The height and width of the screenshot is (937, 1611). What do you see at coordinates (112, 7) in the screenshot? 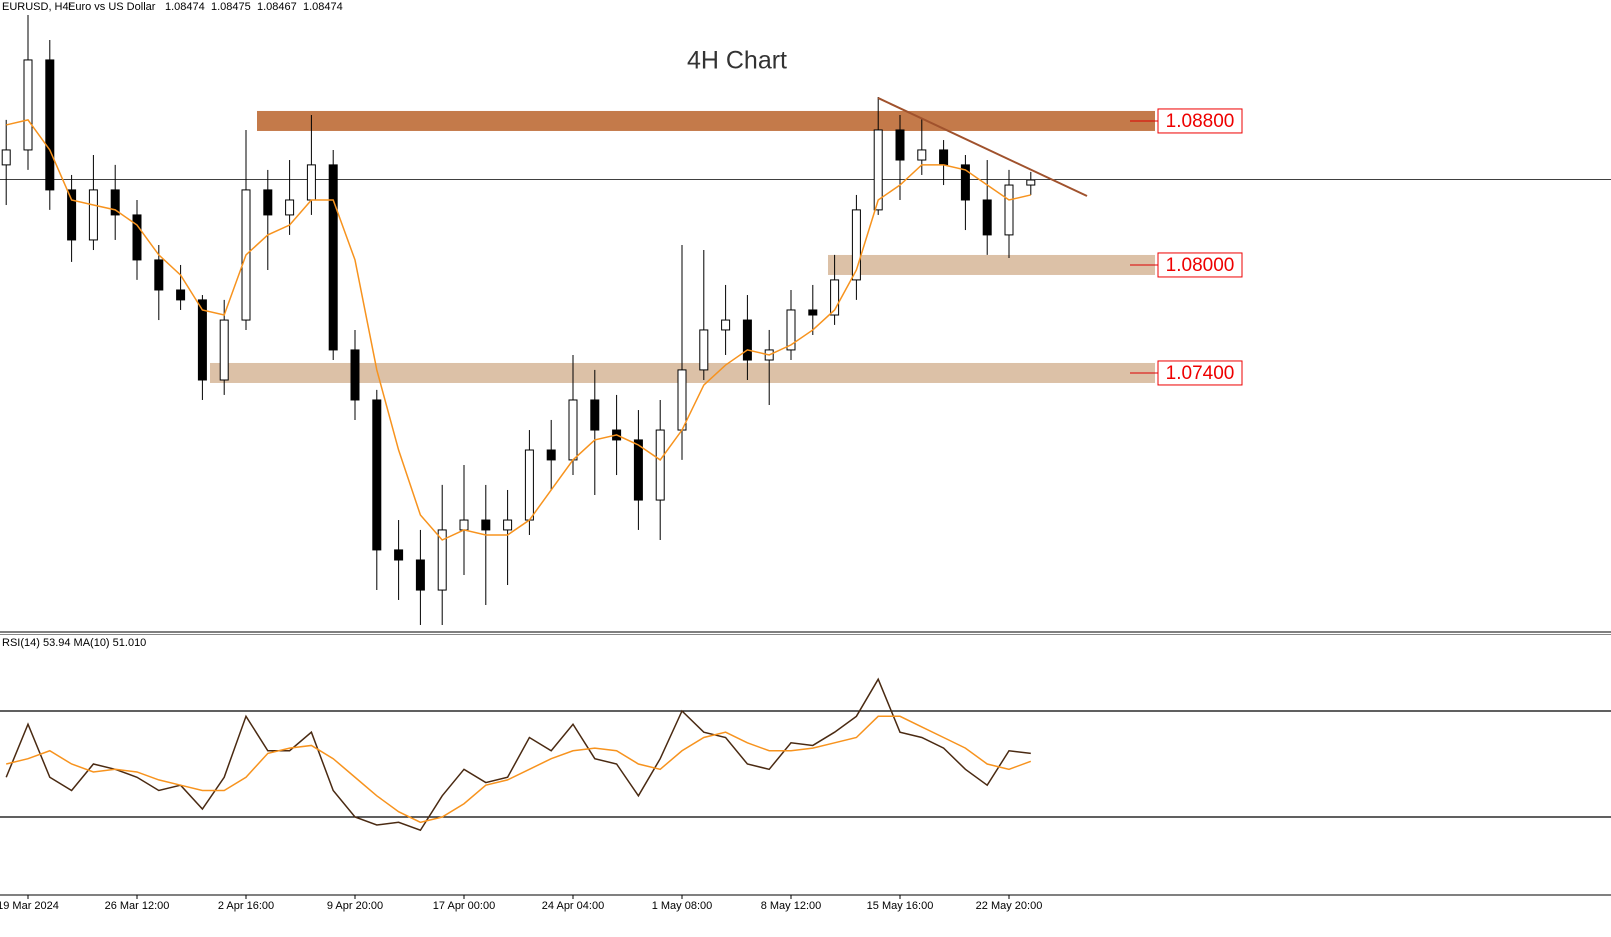
I see `description: Euro vs US Dollar` at bounding box center [112, 7].